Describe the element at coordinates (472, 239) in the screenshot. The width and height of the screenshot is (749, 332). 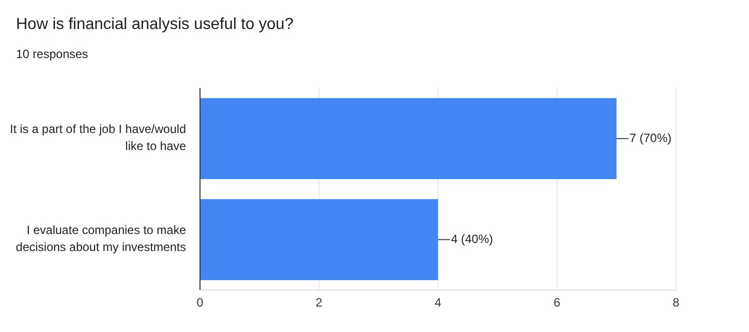
I see `data-label: 4 (40%)` at that location.